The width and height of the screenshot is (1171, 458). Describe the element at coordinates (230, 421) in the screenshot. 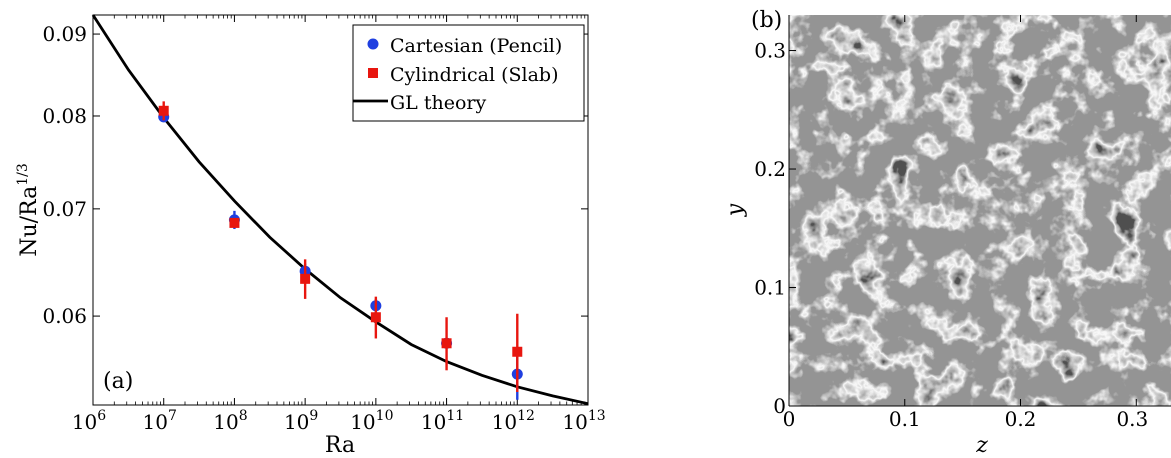

I see `x-tick-label: 10⁸` at that location.